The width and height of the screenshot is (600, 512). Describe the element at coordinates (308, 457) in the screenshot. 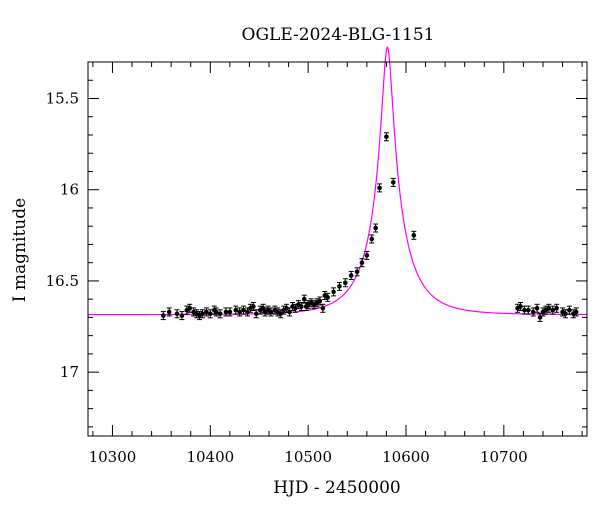

I see `x-tick-label: 10500` at that location.